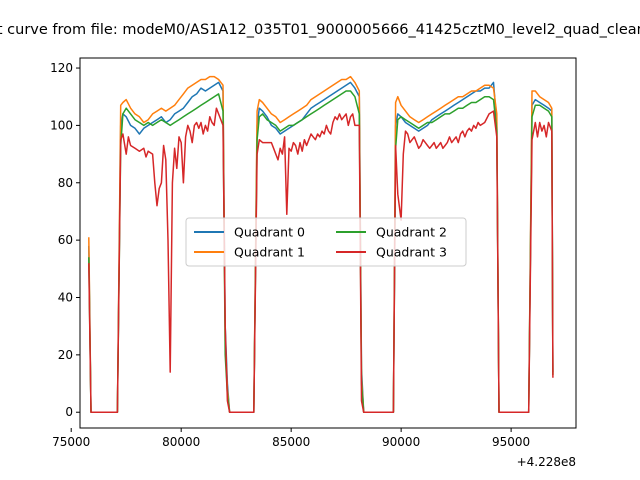 This screenshot has height=480, width=640. Describe the element at coordinates (181, 442) in the screenshot. I see `x-tick-label: 80000` at that location.